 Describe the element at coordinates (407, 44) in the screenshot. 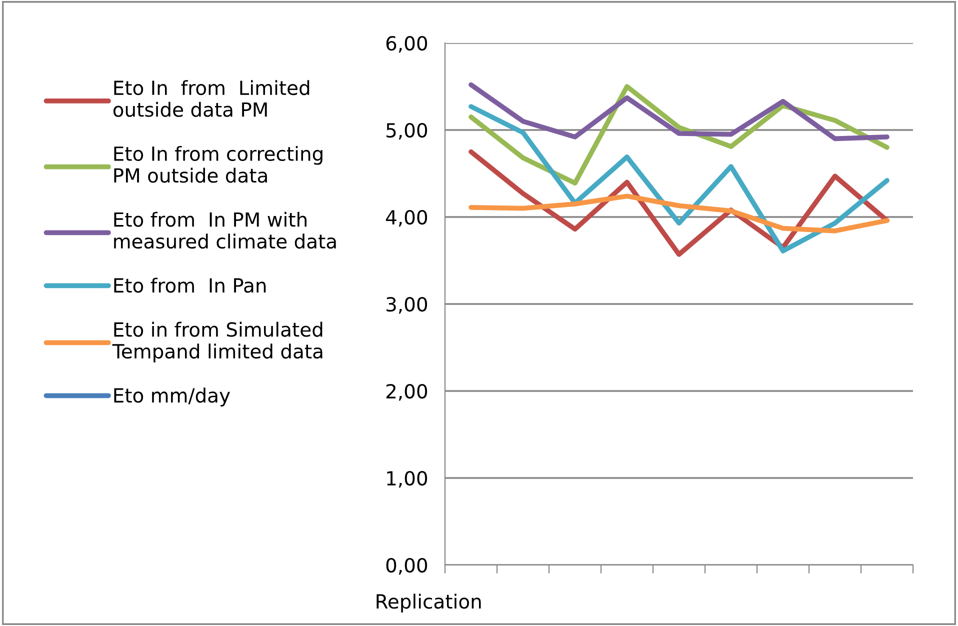

I see `y-tick-label: 6,00` at that location.